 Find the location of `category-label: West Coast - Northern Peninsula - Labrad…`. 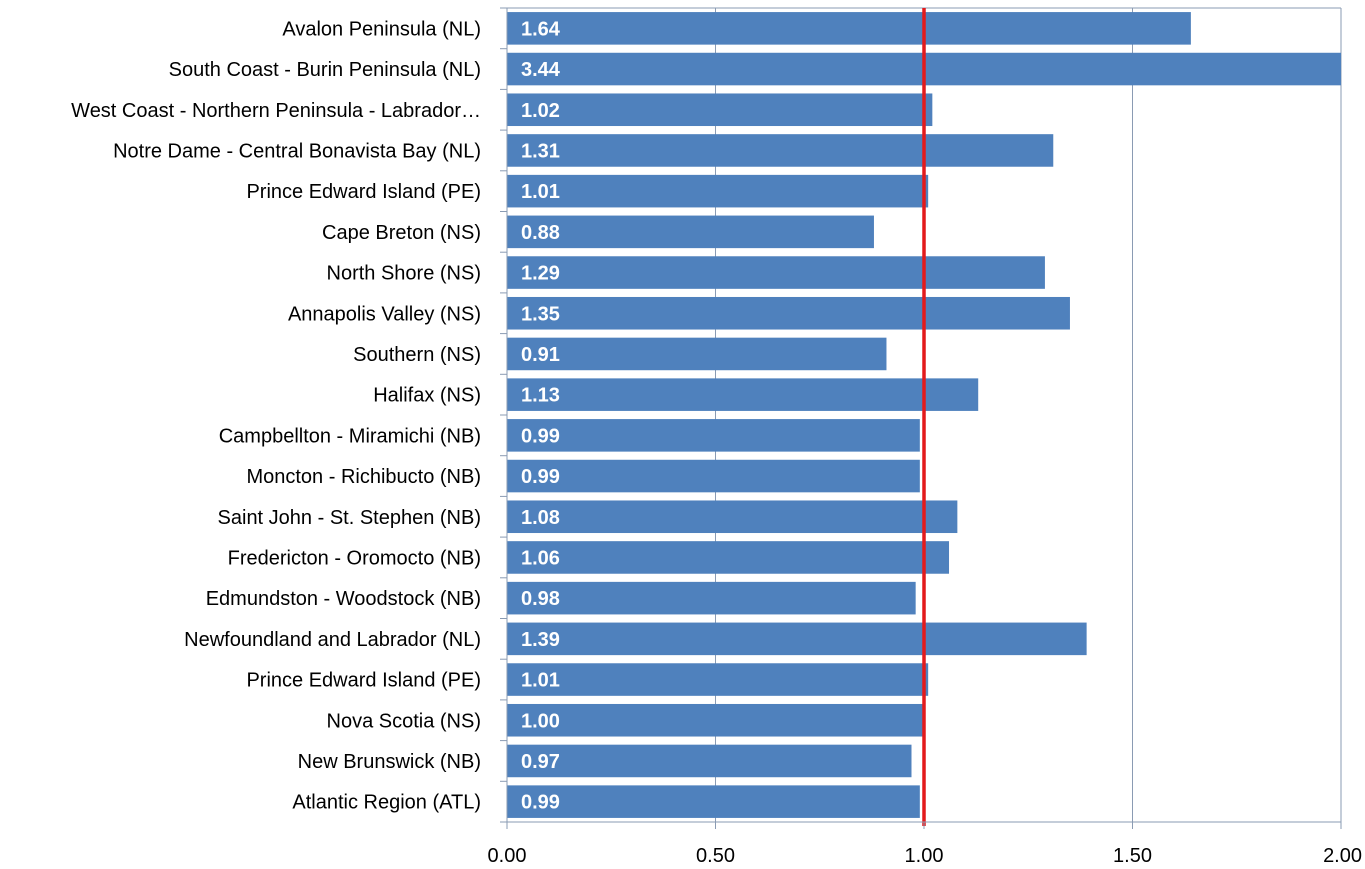

category-label: West Coast - Northern Peninsula - Labrad… is located at coordinates (276, 111).